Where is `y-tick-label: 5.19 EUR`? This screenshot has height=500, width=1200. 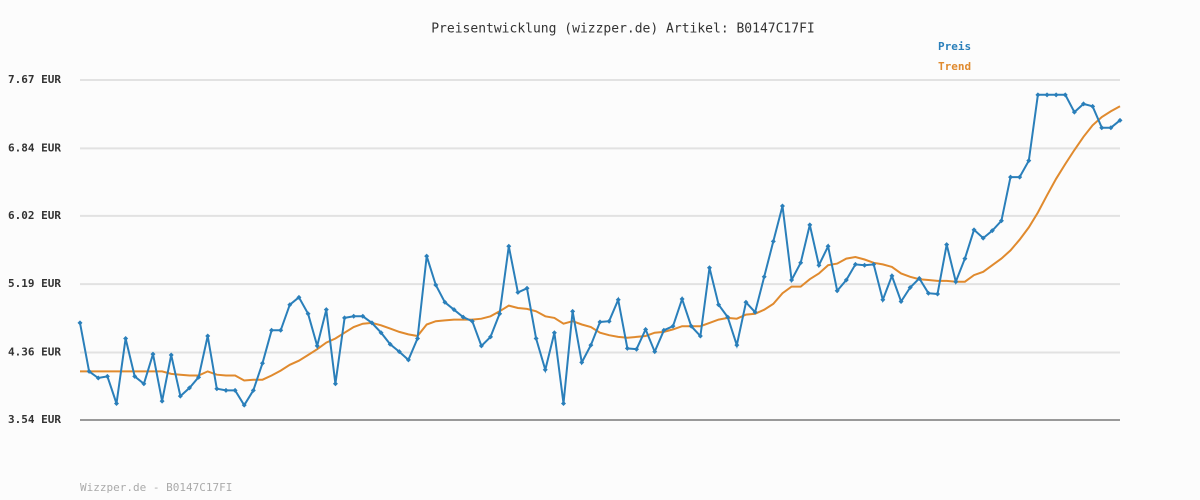 y-tick-label: 5.19 EUR is located at coordinates (34, 283).